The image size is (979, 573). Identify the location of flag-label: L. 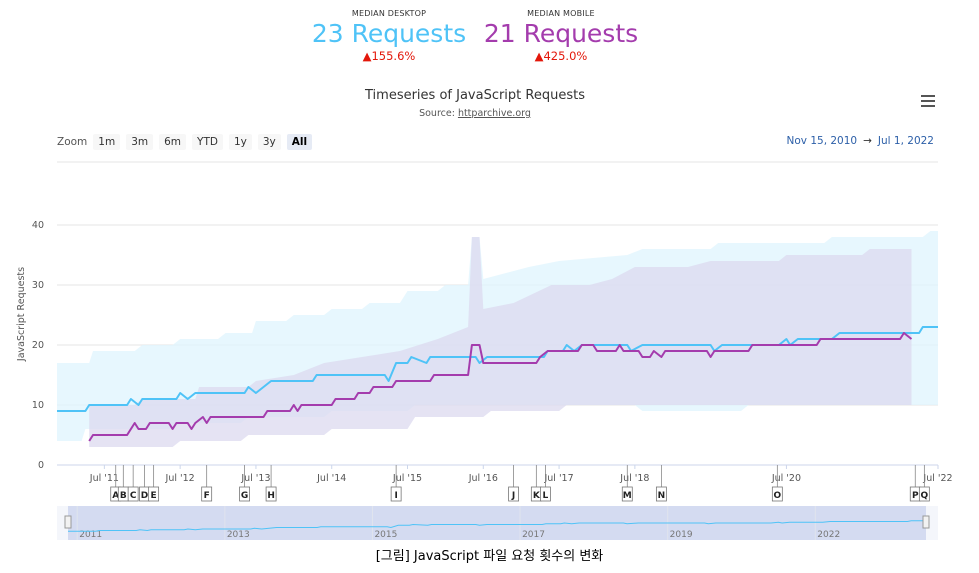
(546, 496).